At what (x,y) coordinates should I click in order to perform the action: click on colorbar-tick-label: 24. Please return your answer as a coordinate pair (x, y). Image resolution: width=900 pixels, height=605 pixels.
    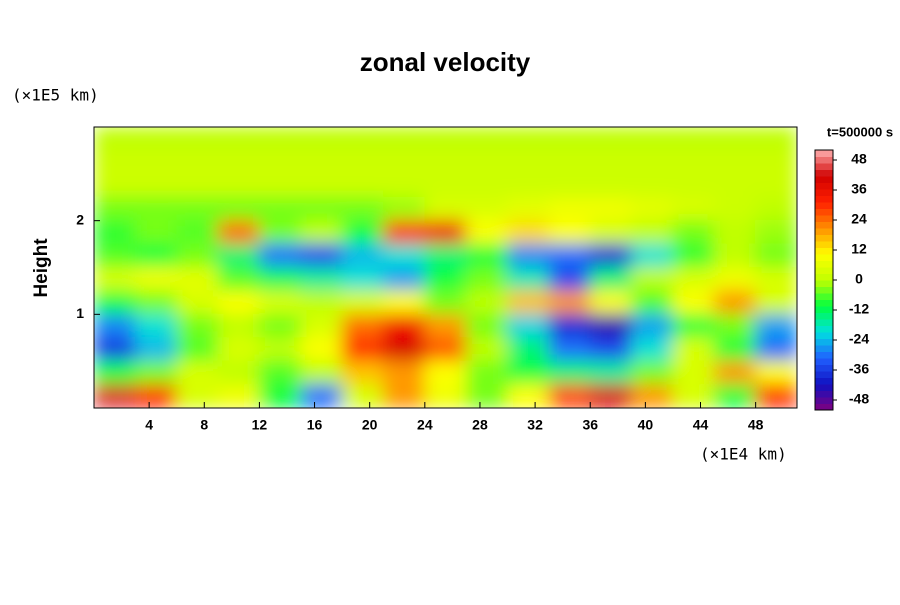
    Looking at the image, I should click on (859, 219).